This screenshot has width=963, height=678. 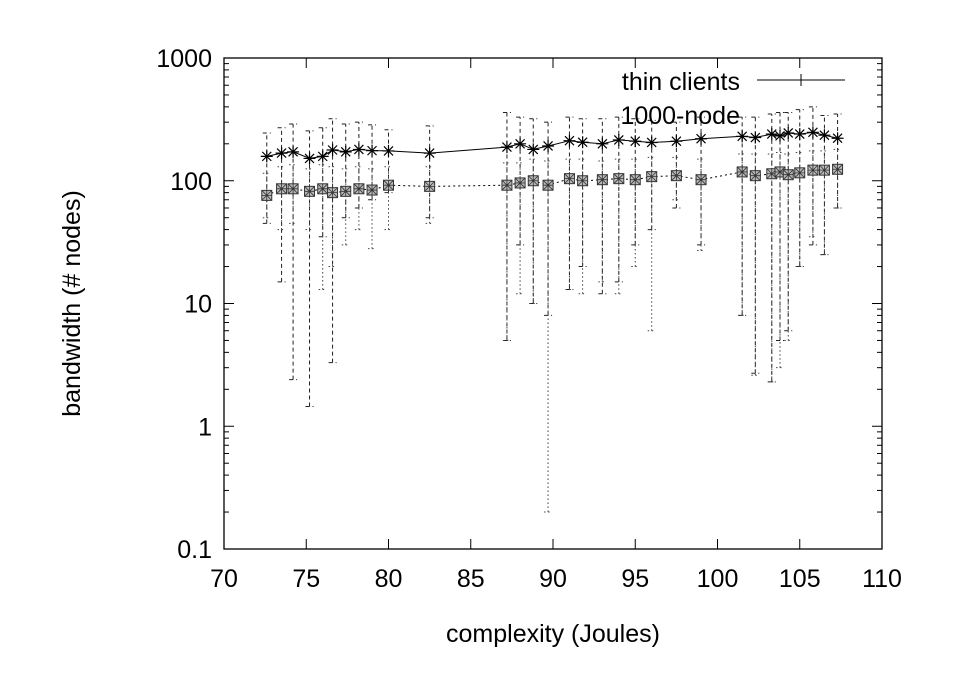 What do you see at coordinates (191, 182) in the screenshot?
I see `y-tick-label: 100` at bounding box center [191, 182].